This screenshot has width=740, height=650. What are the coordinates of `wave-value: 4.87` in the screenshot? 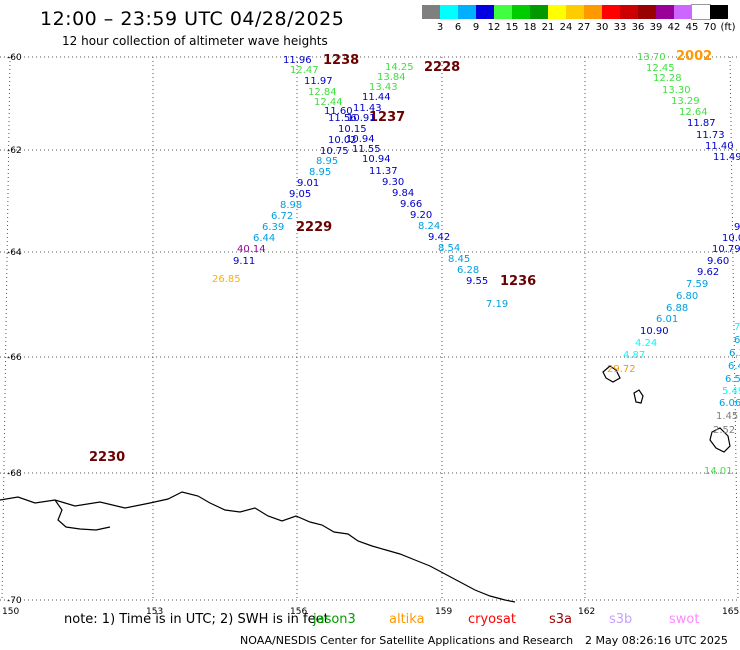 It's located at (634, 355).